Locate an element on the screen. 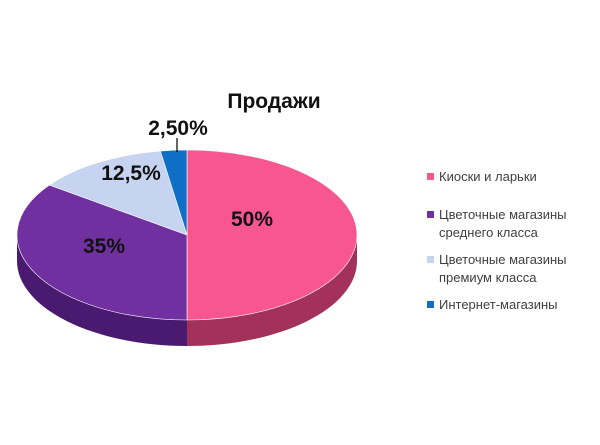 The image size is (600, 445). legend-item-internet: Интернет-магазины is located at coordinates (512, 305).